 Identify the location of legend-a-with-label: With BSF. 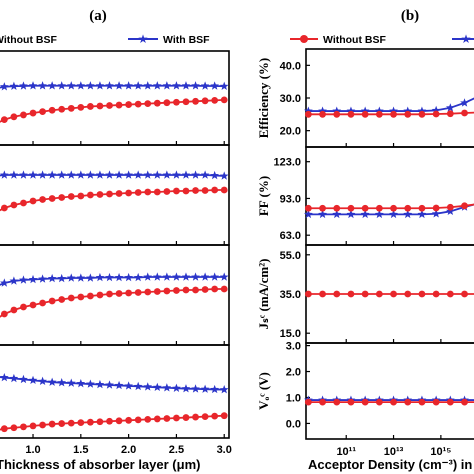
(186, 40).